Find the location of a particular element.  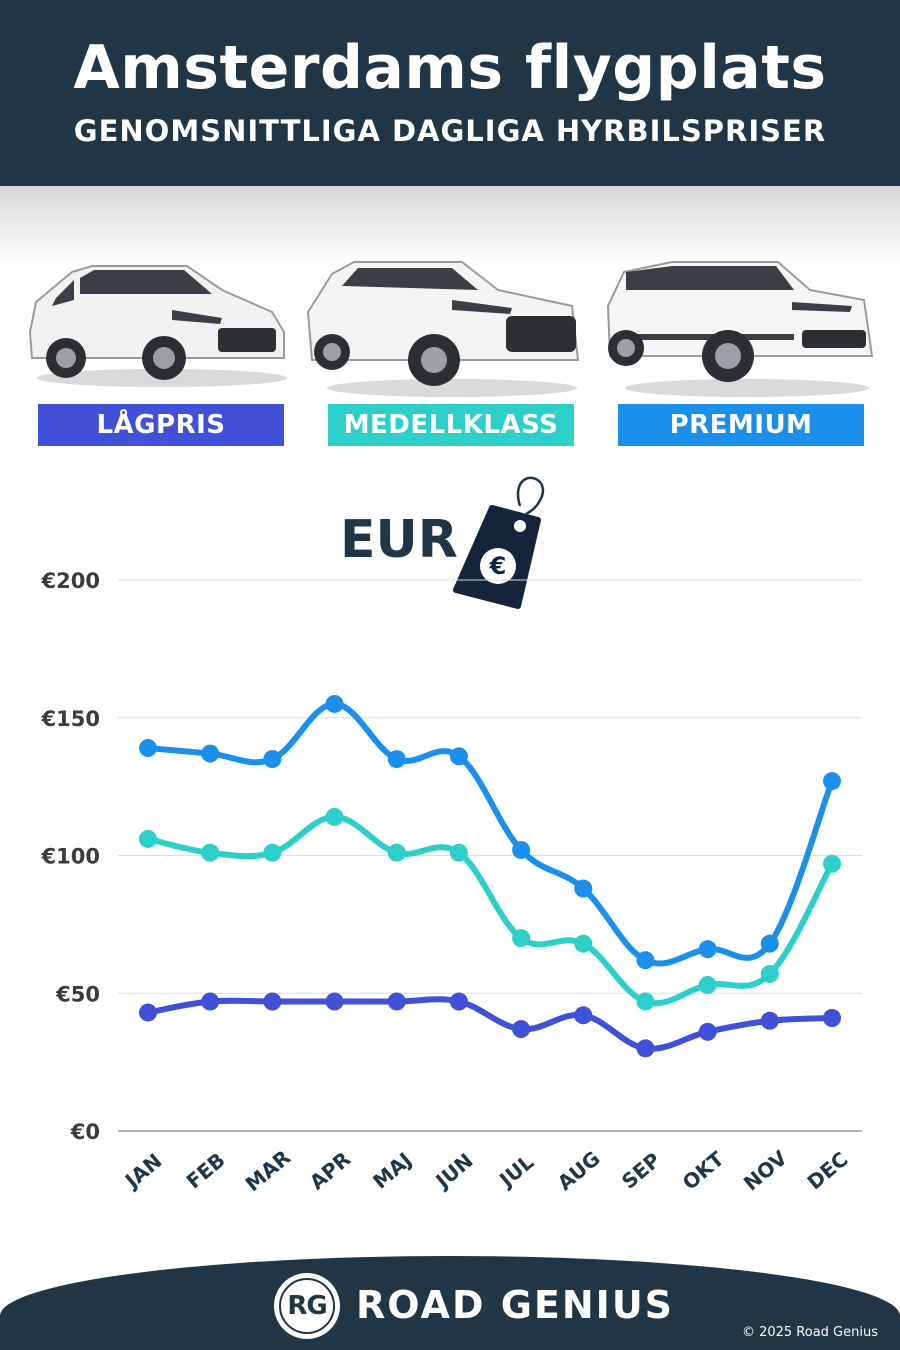

x-tick-label: FEB is located at coordinates (206, 1171).